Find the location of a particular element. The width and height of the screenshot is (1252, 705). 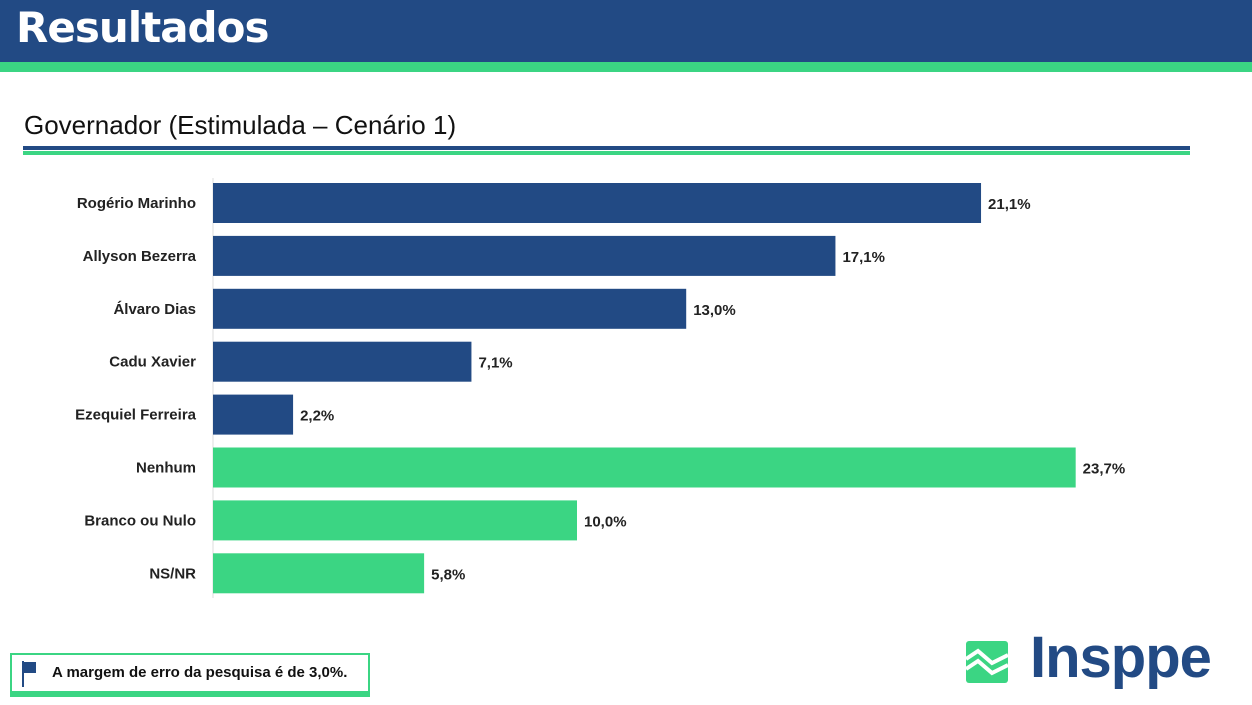

category-label: Branco ou Nulo is located at coordinates (140, 520).